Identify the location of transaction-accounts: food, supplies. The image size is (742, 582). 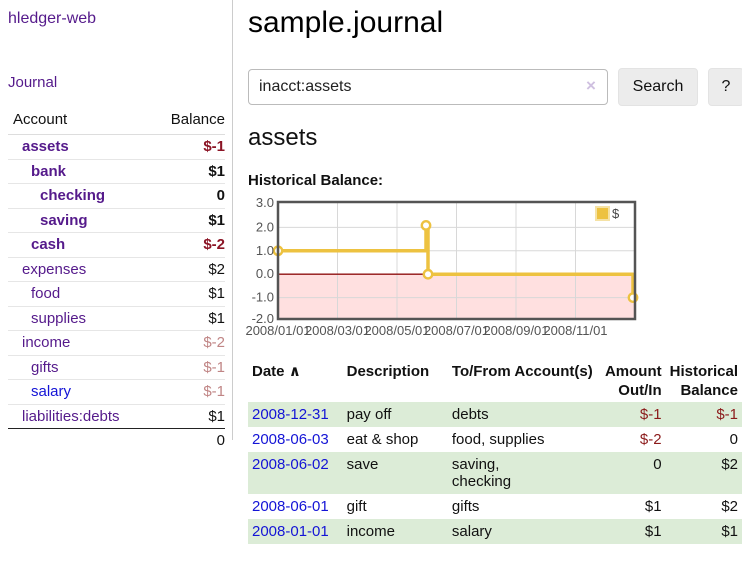
(498, 439).